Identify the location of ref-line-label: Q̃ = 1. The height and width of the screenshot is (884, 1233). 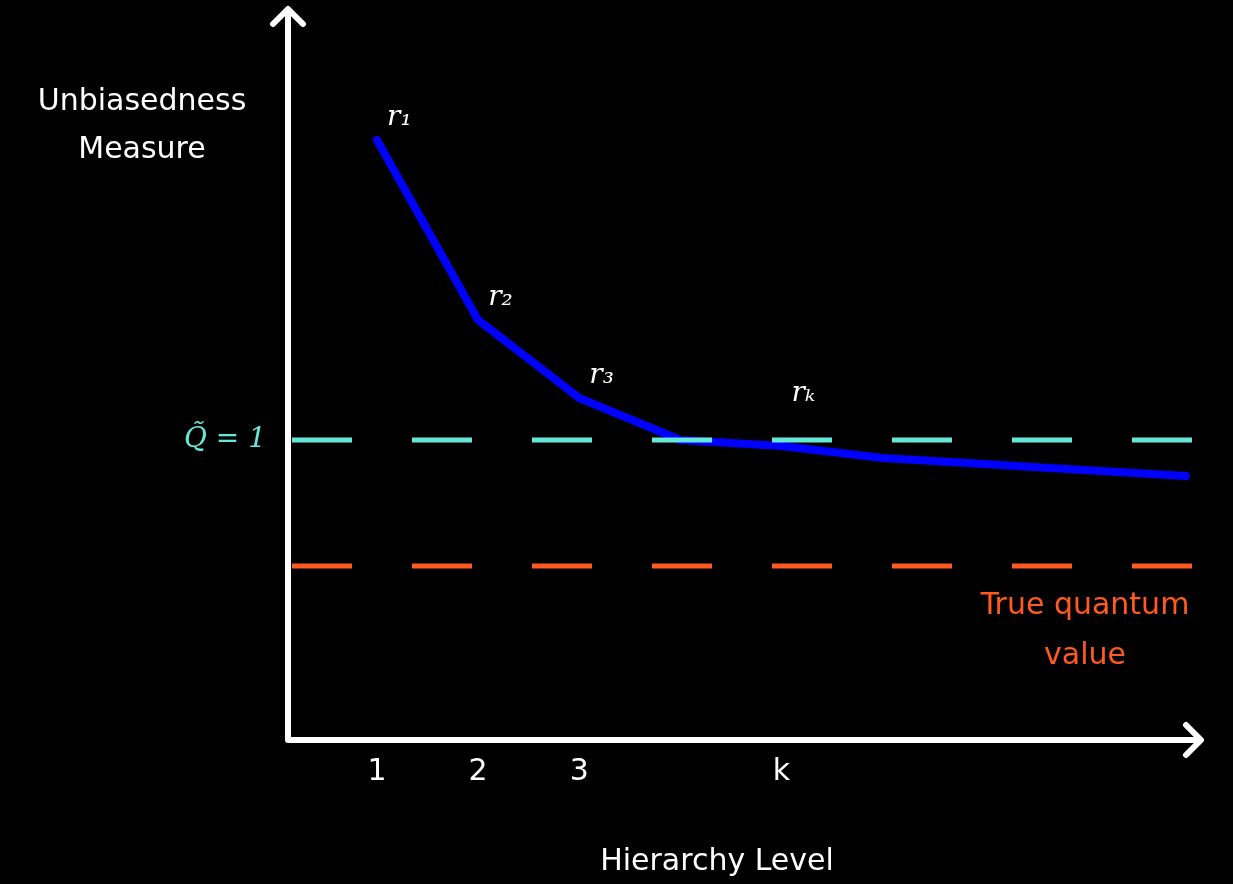
(224, 438).